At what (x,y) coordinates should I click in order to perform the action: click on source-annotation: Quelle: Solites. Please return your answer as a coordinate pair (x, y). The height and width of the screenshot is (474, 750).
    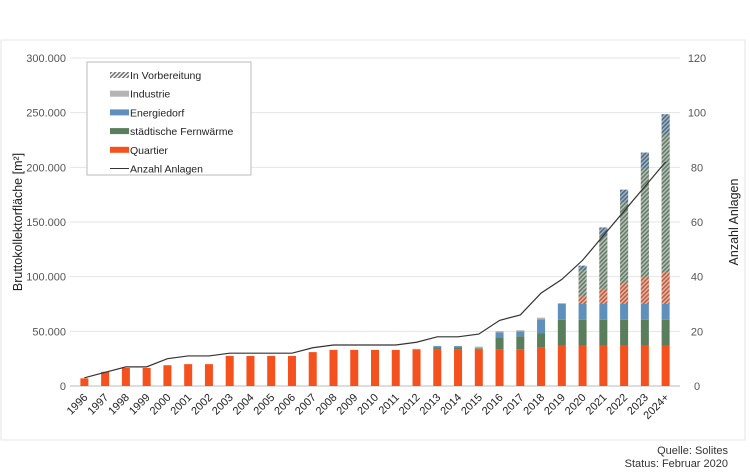
    Looking at the image, I should click on (692, 451).